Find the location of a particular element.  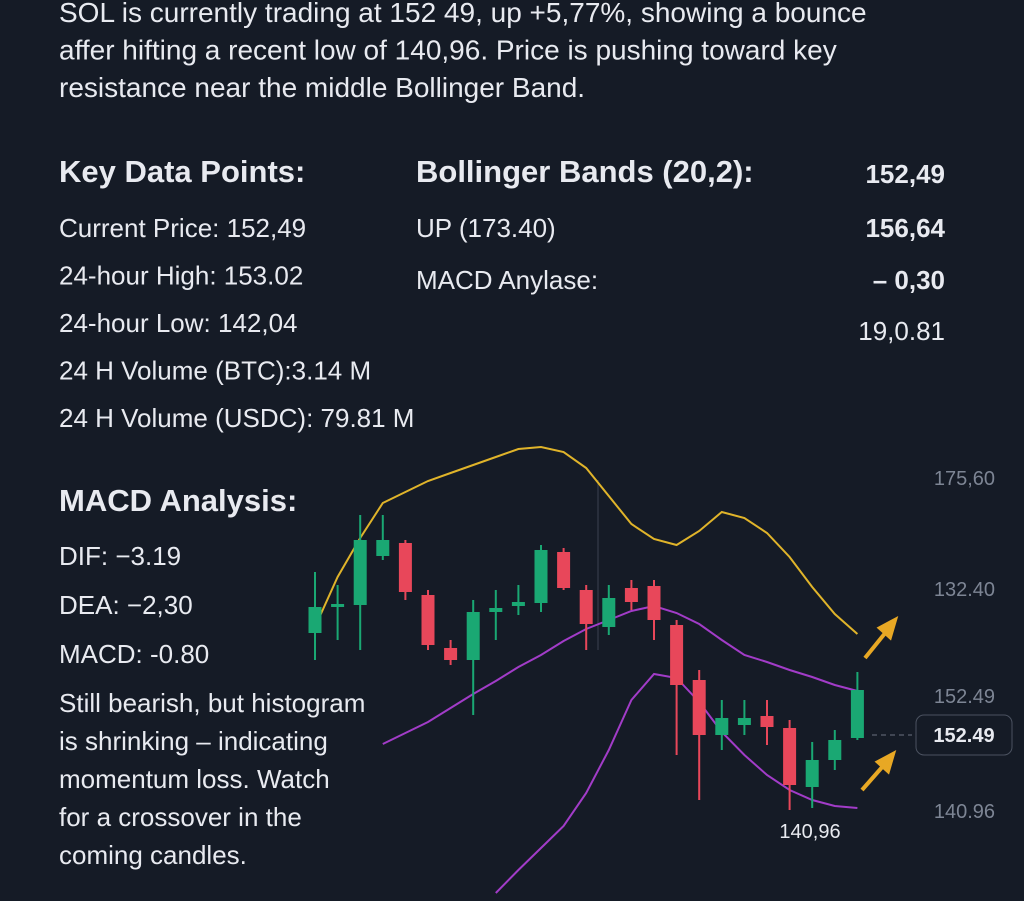

current-price: 152.49 is located at coordinates (963, 736).